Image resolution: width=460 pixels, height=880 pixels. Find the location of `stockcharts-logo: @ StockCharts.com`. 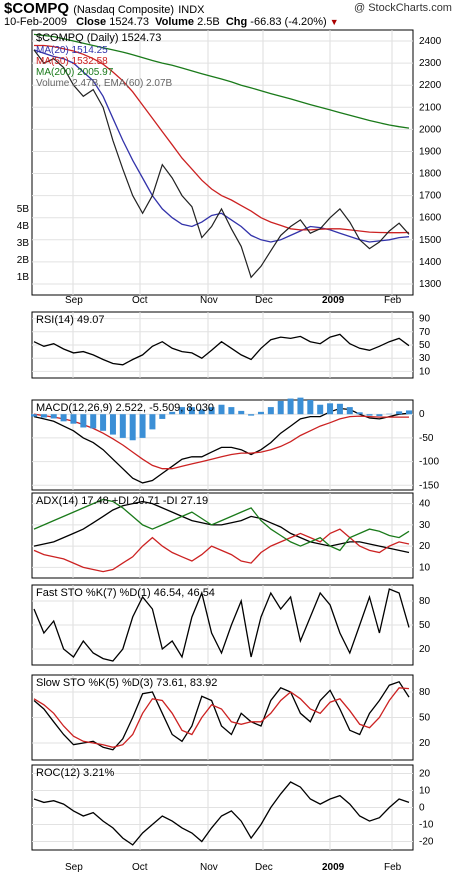

stockcharts-logo: @ StockCharts.com is located at coordinates (403, 8).